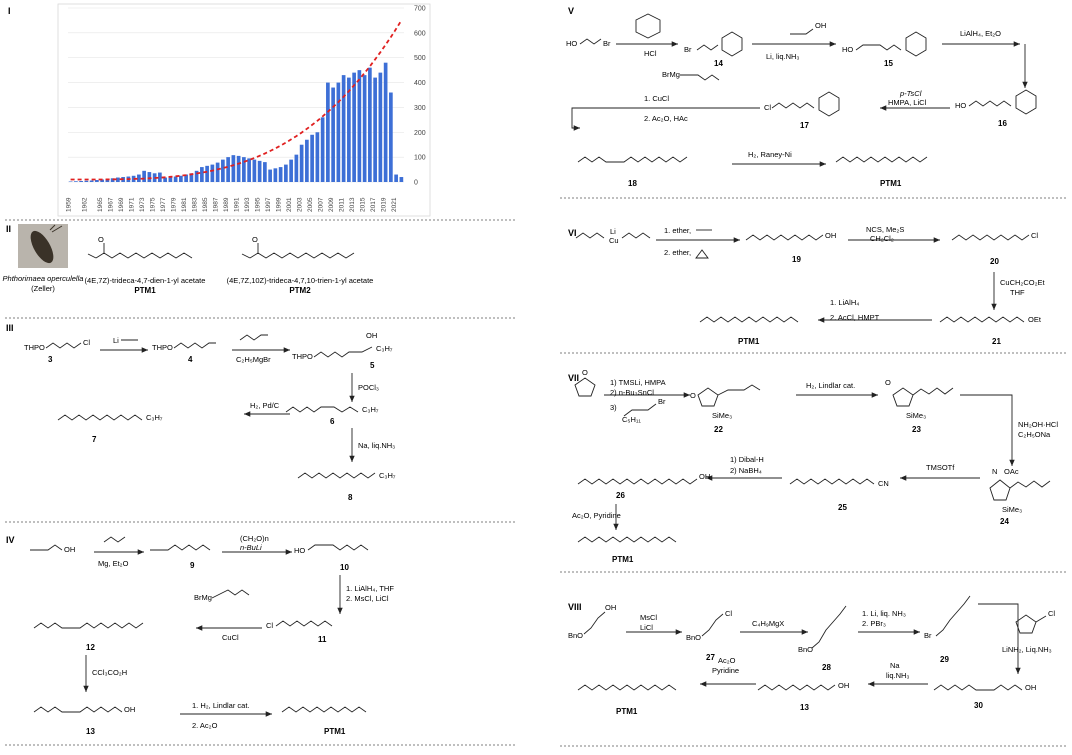  I want to click on ptm1-structure, so click(144, 255).